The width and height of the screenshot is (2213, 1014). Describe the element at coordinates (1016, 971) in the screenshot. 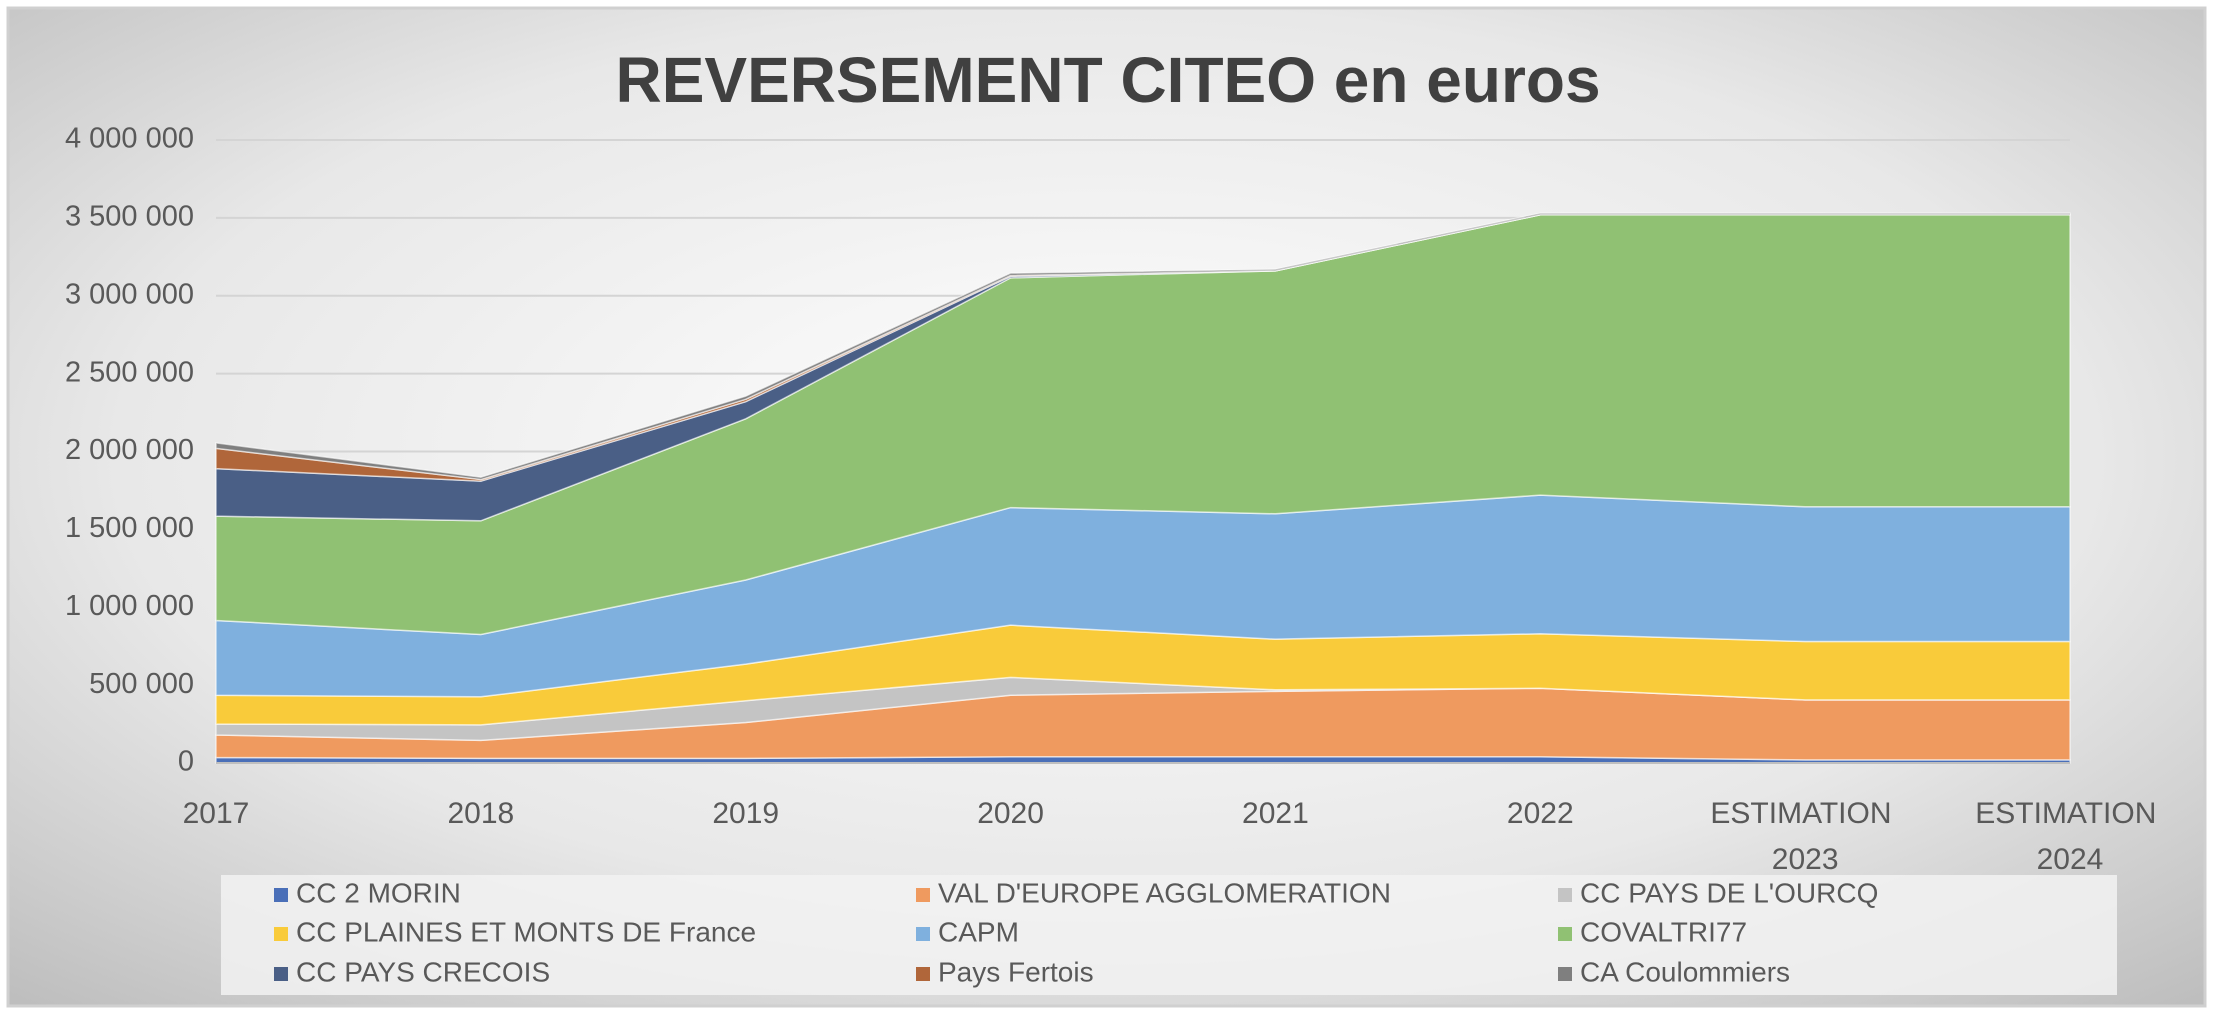

I see `legend-label: Pays Fertois` at that location.